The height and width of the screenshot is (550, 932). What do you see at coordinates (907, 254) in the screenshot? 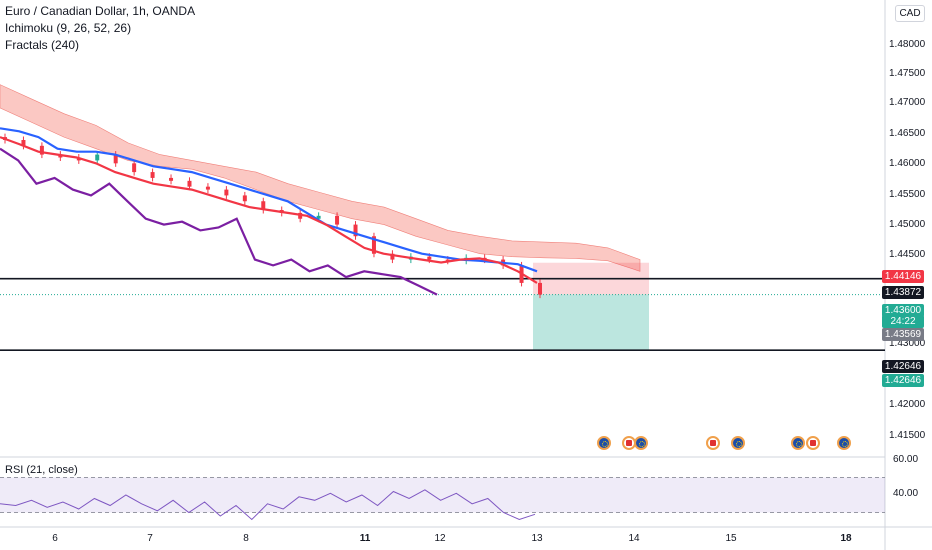
I see `price-axis-label: 1.44500` at bounding box center [907, 254].